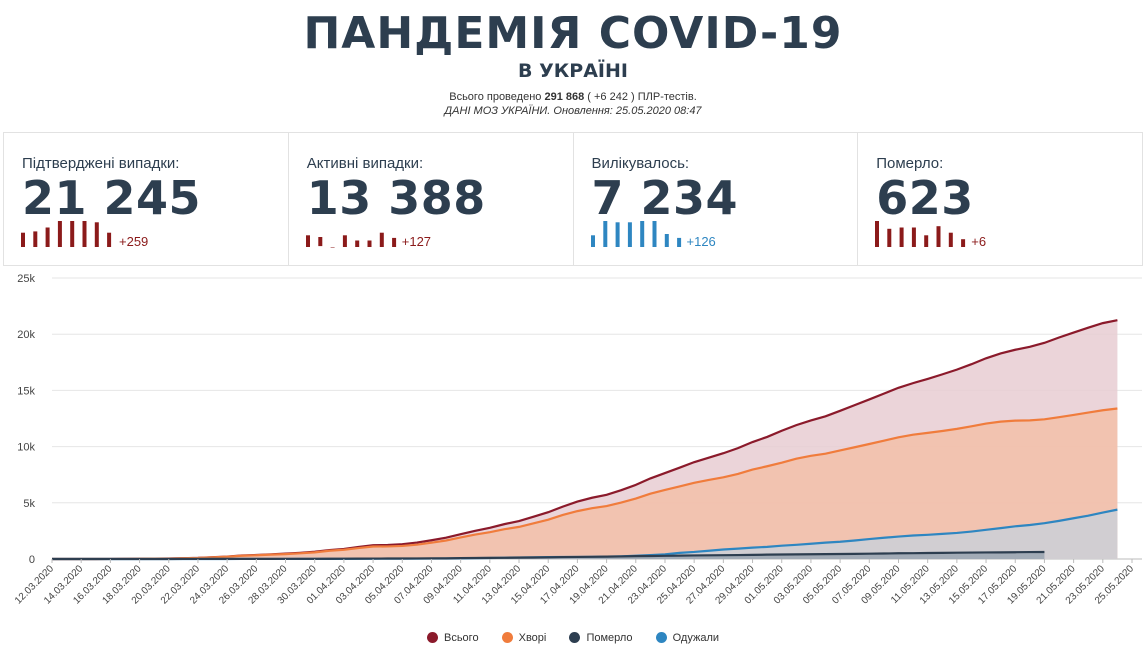 This screenshot has width=1146, height=655. Describe the element at coordinates (532, 638) in the screenshot. I see `legend-label: Хворі` at that location.